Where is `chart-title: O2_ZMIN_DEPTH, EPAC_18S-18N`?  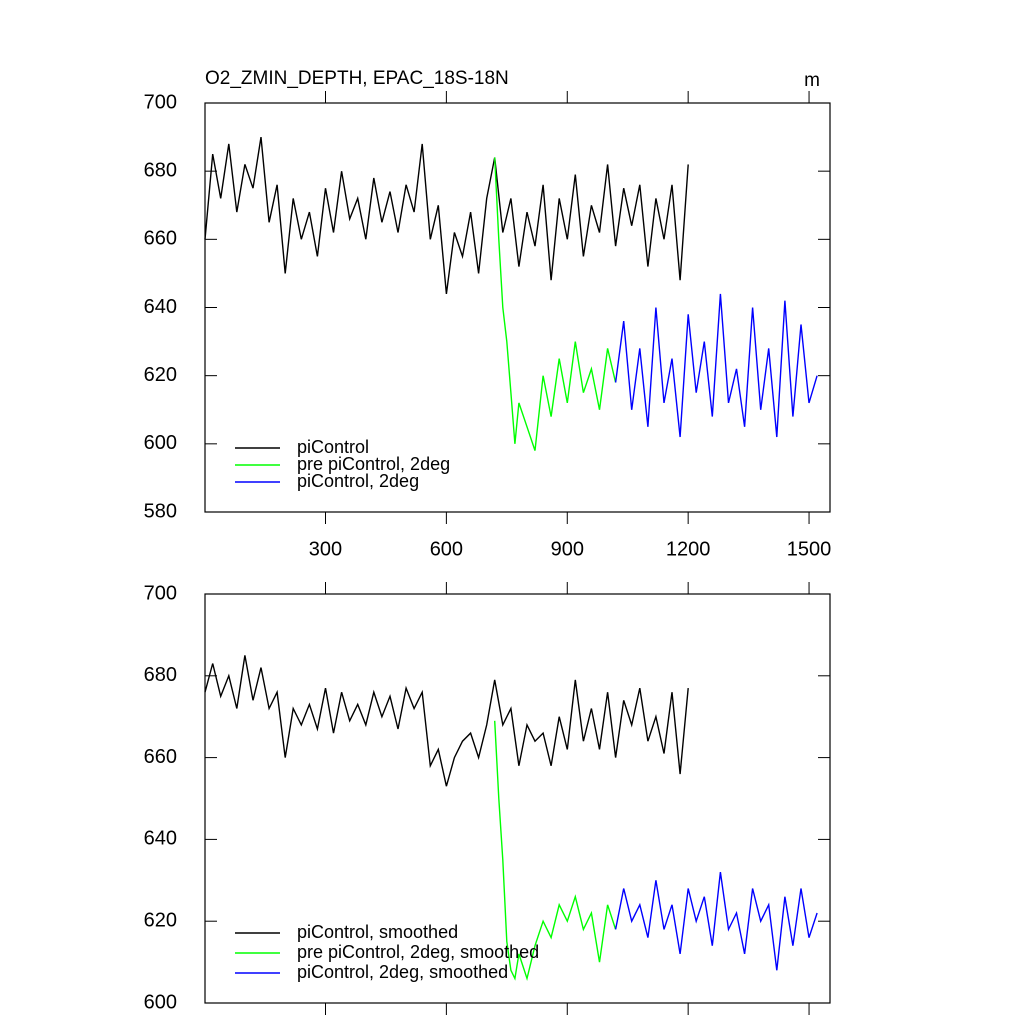
chart-title: O2_ZMIN_DEPTH, EPAC_18S-18N is located at coordinates (357, 78).